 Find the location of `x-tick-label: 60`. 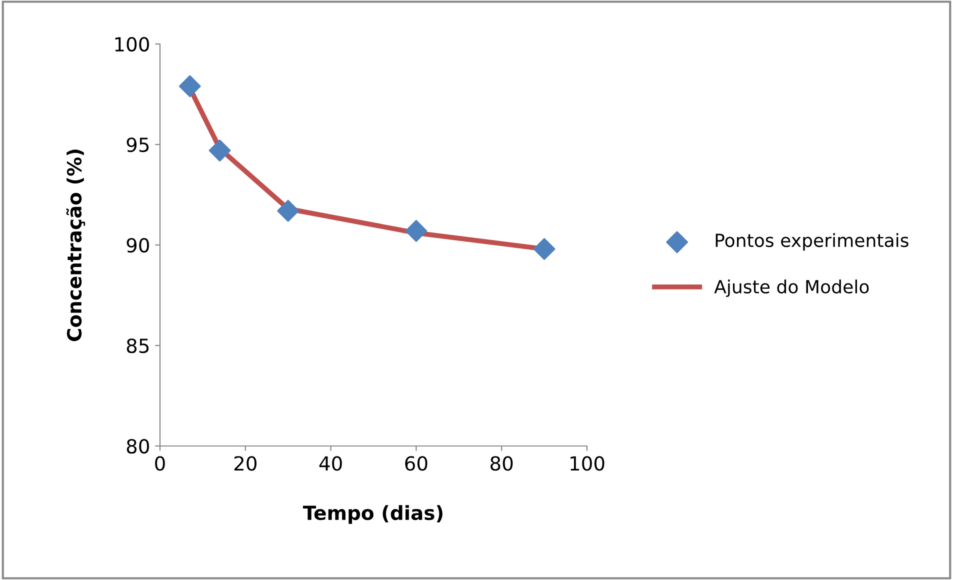

x-tick-label: 60 is located at coordinates (416, 463).